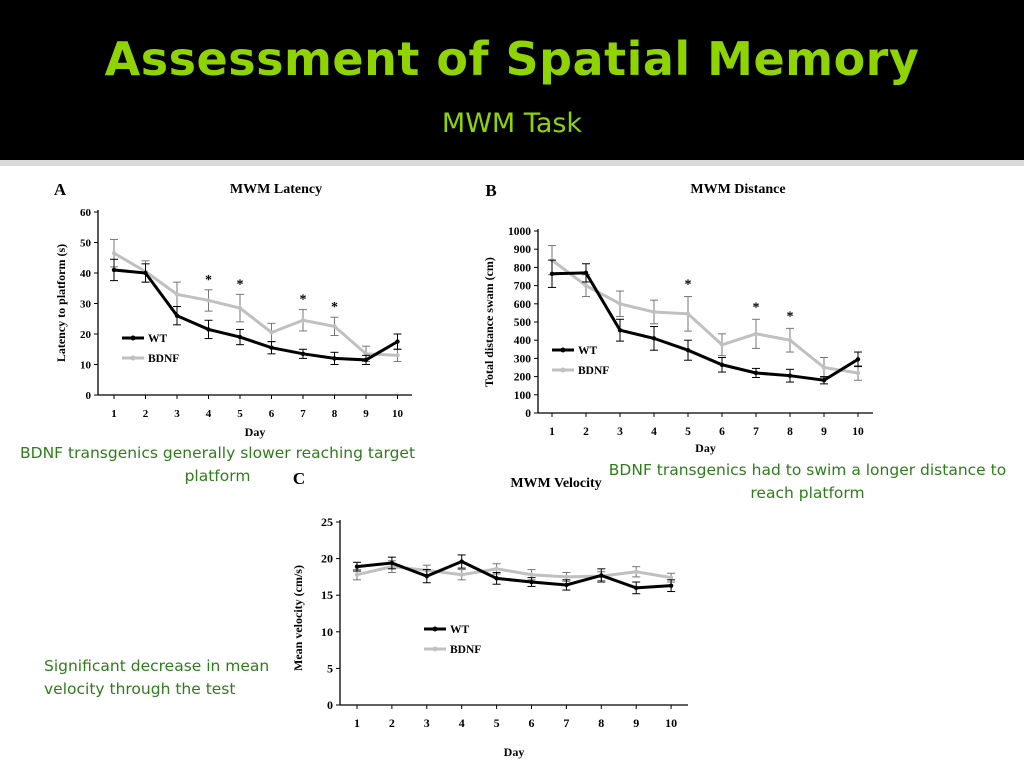 This screenshot has height=768, width=1024. What do you see at coordinates (512, 163) in the screenshot?
I see `divider` at bounding box center [512, 163].